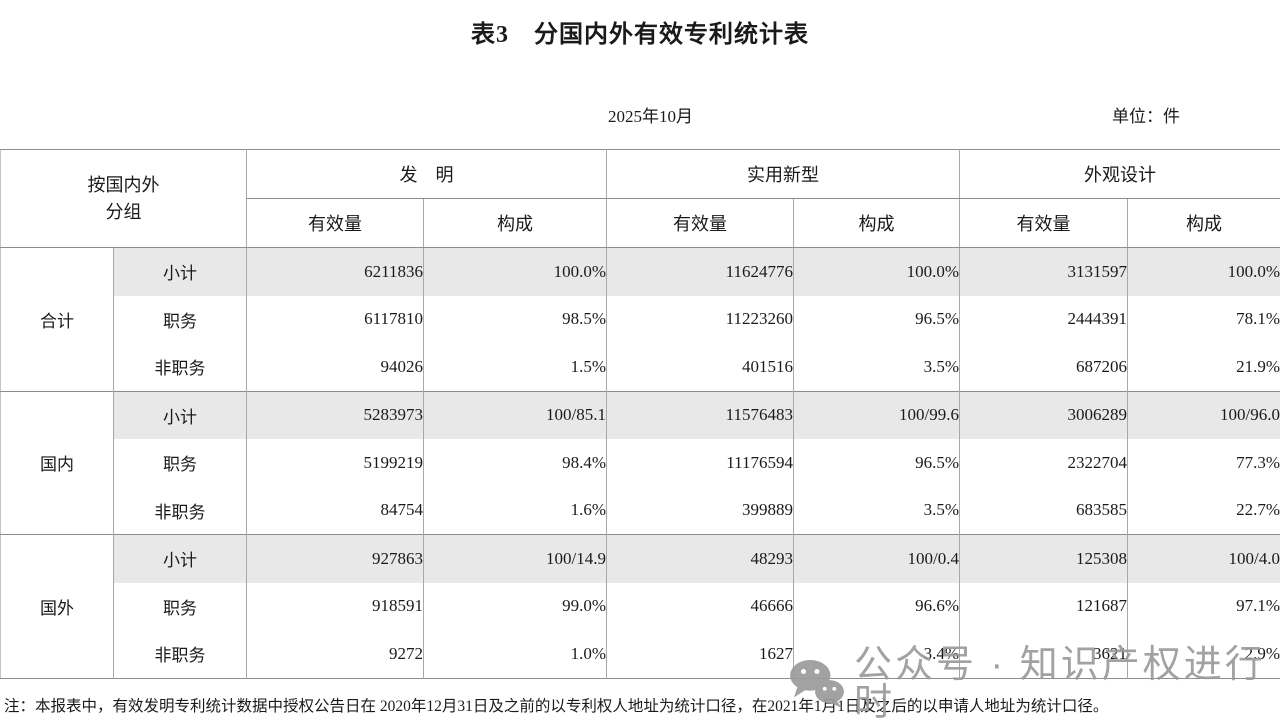 This screenshot has height=724, width=1280. Describe the element at coordinates (1203, 414) in the screenshot. I see `value-cell: 100/96.0` at that location.